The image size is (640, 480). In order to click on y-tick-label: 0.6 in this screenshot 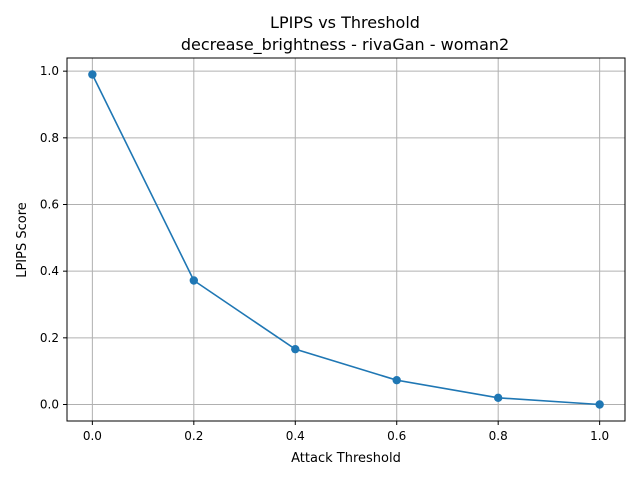, I will do `click(49, 205)`.